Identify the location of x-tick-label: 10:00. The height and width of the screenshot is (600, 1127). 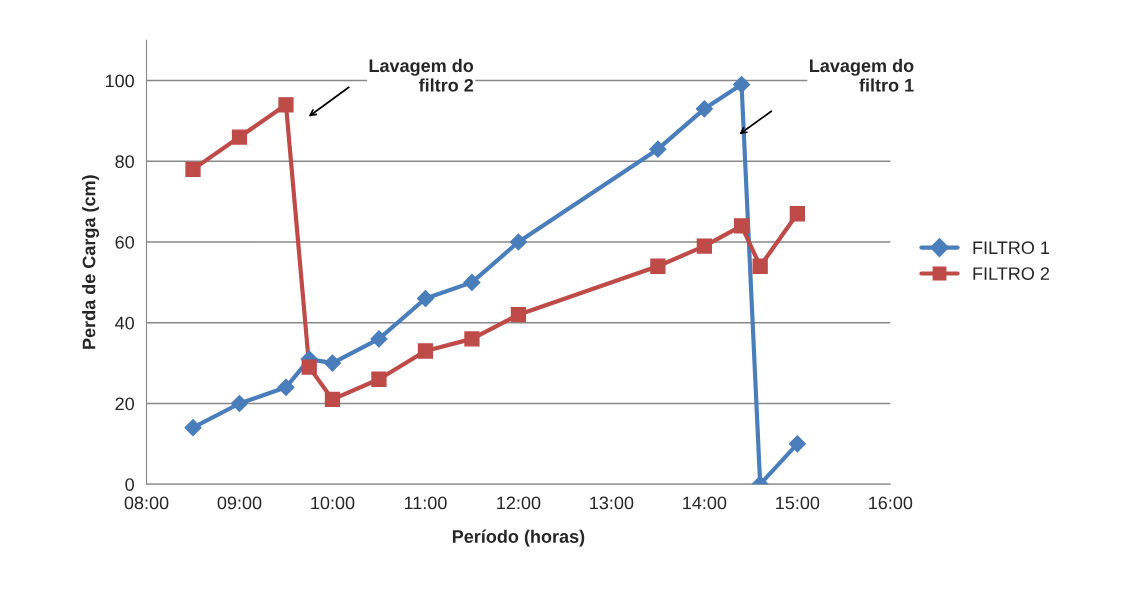
(333, 503).